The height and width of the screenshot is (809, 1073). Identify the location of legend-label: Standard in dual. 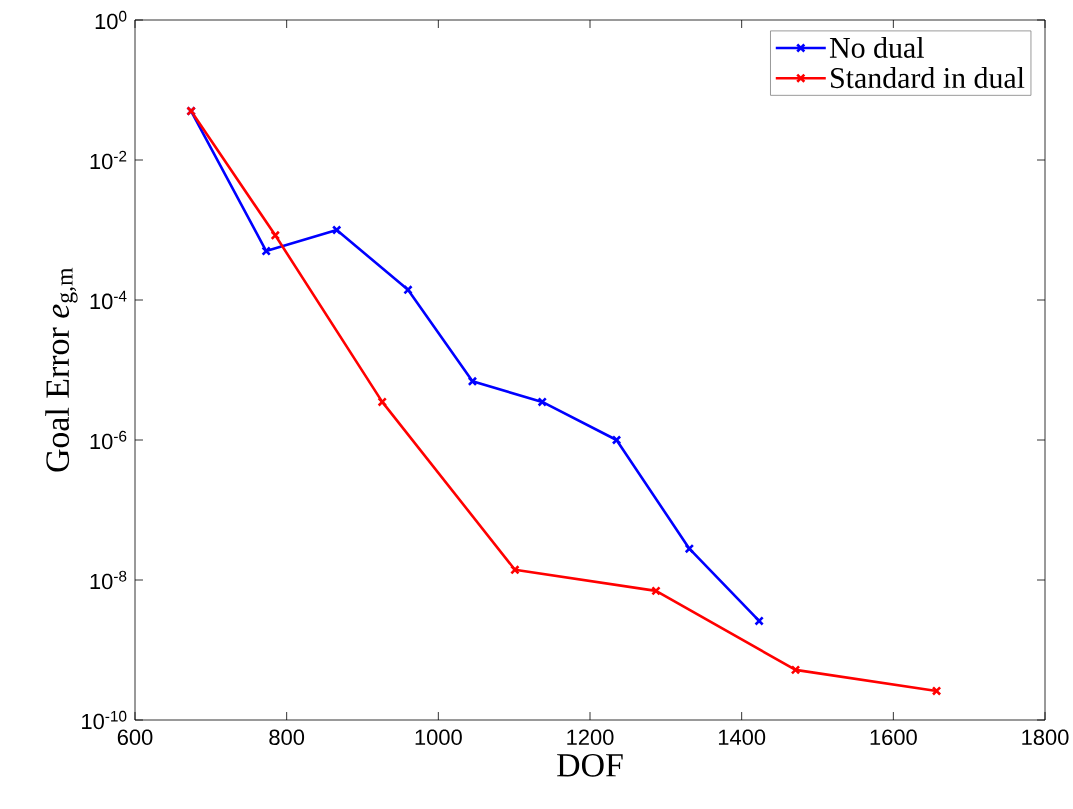
(928, 78).